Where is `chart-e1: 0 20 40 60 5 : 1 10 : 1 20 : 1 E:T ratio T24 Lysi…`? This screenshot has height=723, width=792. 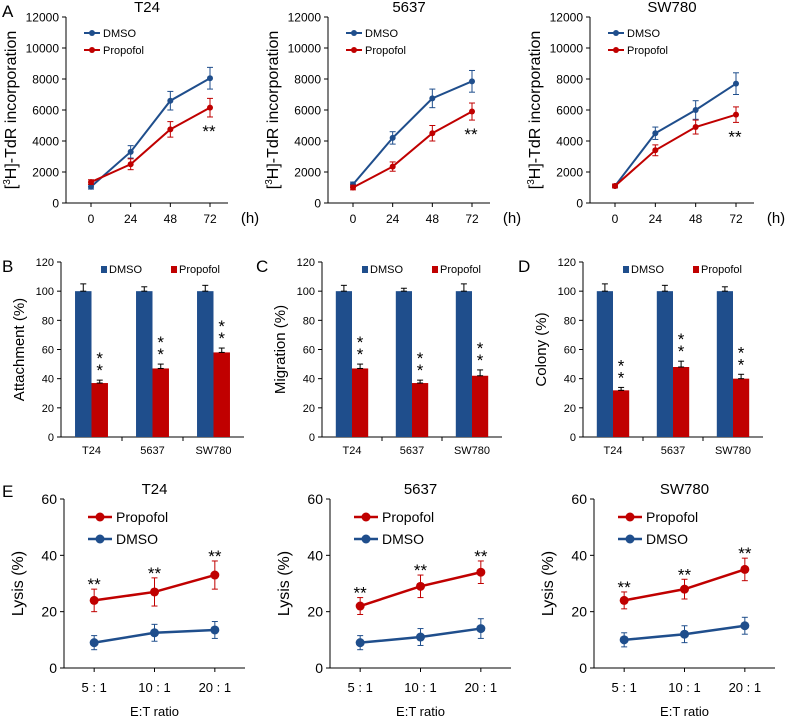 chart-e1: 0 20 40 60 5 : 1 10 : 1 20 : 1 E:T ratio T24 Lysi… is located at coordinates (127, 600).